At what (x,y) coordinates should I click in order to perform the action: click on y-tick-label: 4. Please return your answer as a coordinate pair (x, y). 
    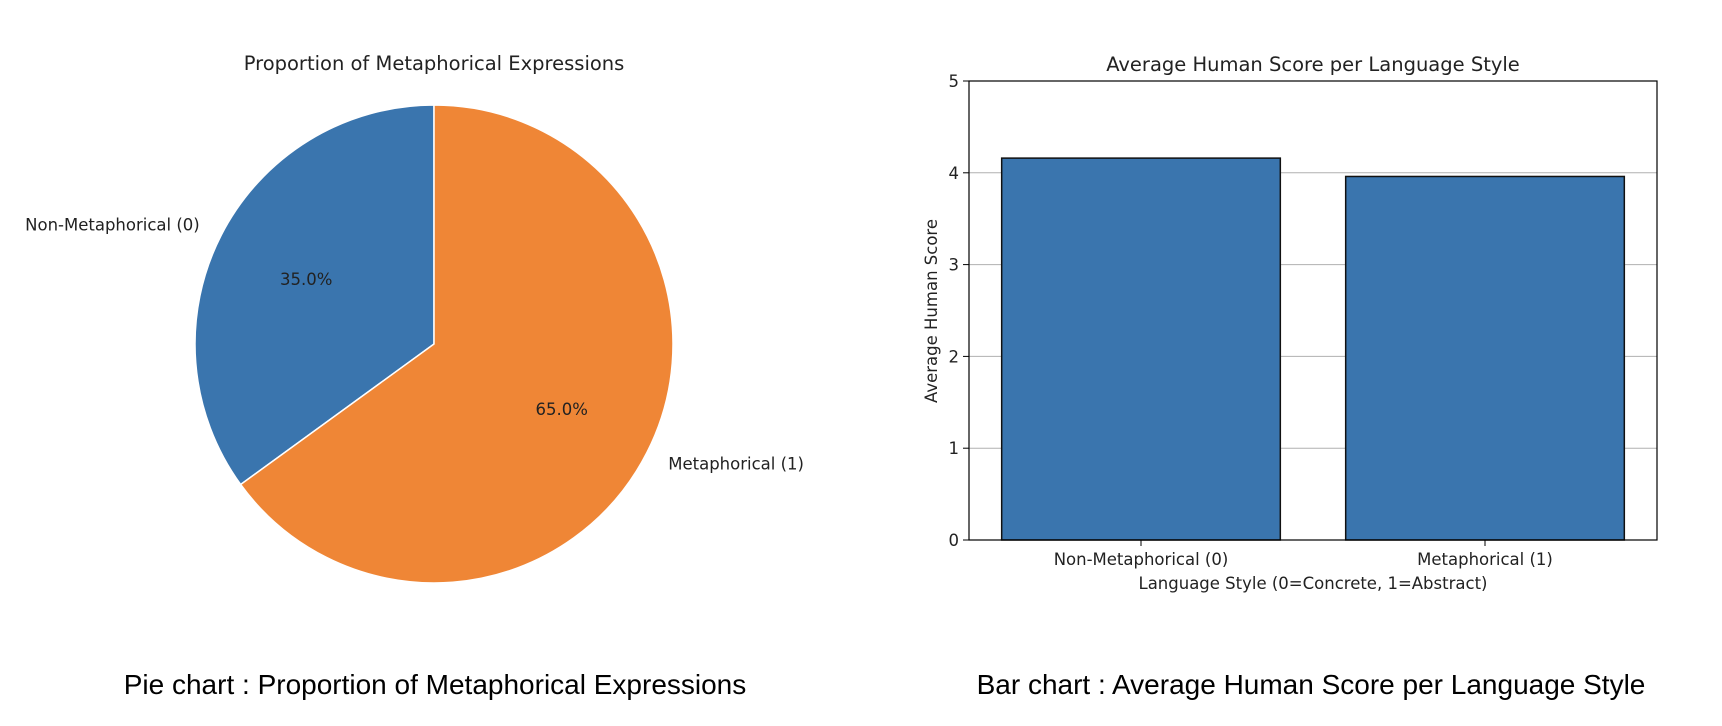
    Looking at the image, I should click on (954, 173).